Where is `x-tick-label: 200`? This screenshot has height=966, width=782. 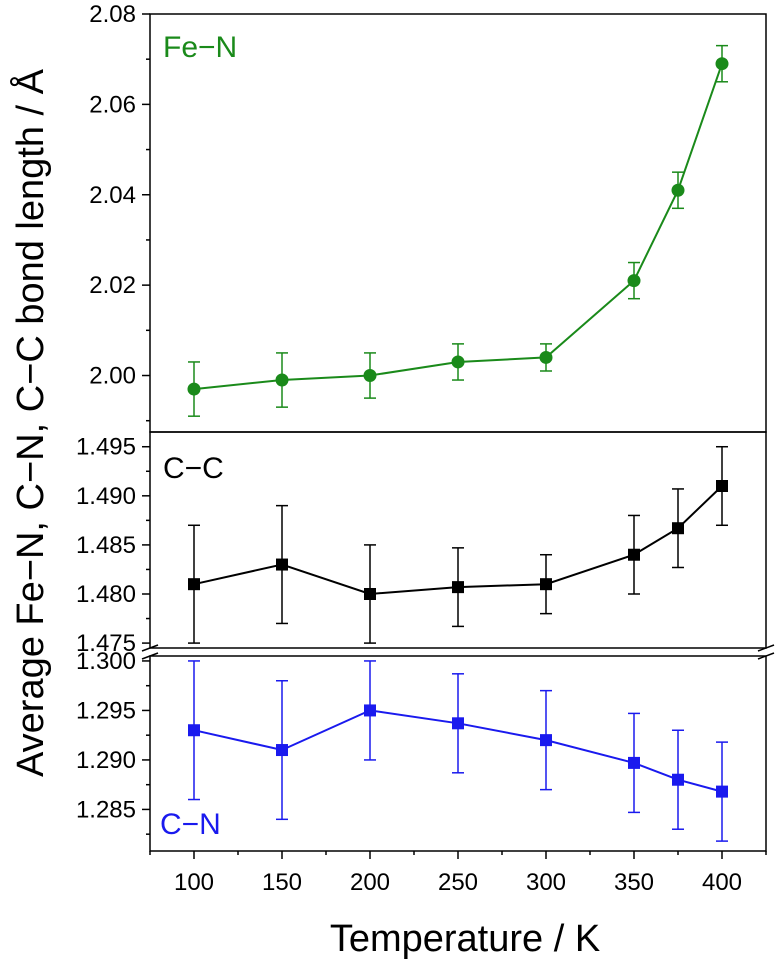
x-tick-label: 200 is located at coordinates (370, 882).